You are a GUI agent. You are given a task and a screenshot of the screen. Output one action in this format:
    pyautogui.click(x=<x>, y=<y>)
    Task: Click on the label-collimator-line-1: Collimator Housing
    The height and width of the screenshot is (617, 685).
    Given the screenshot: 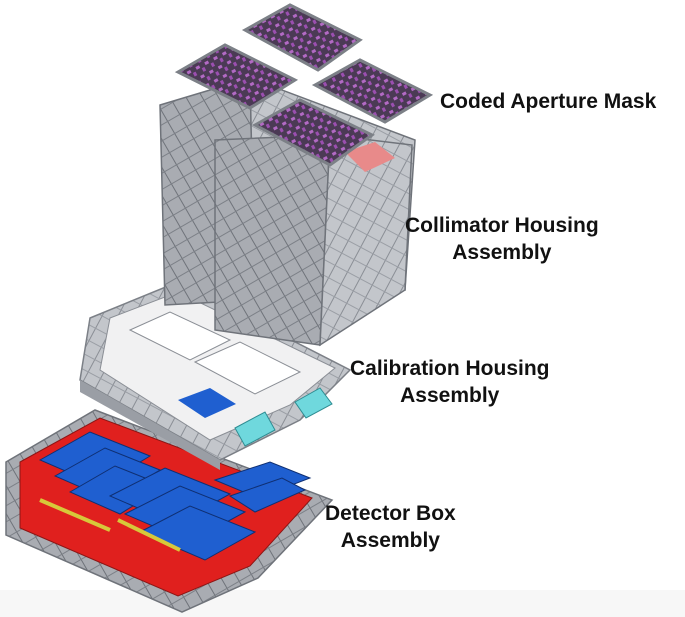 What is the action you would take?
    pyautogui.click(x=502, y=225)
    